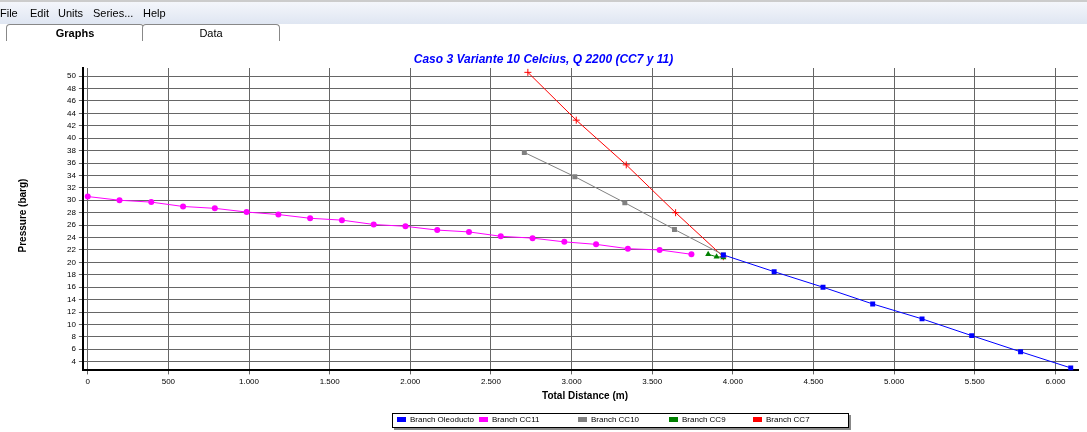 Image resolution: width=1087 pixels, height=432 pixels. Describe the element at coordinates (71, 138) in the screenshot. I see `y-tick-label: 40` at that location.